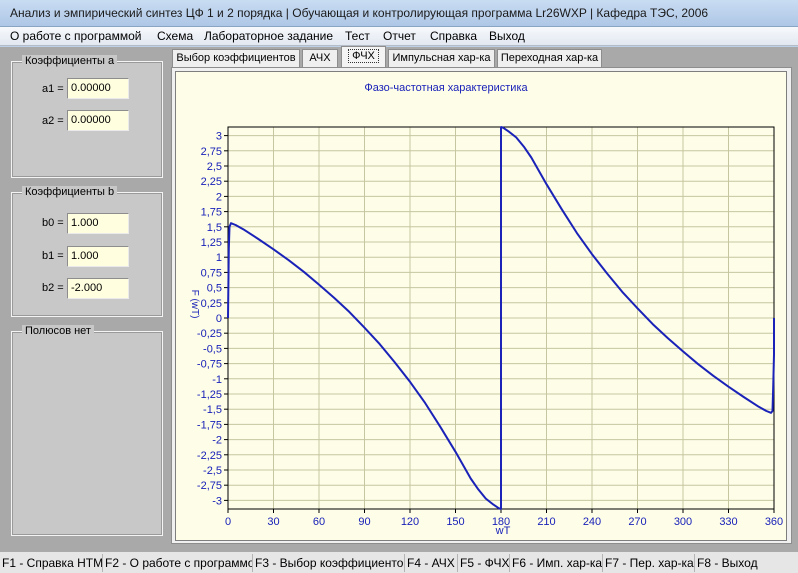  What do you see at coordinates (431, 563) in the screenshot?
I see `status-f4: F4 - АЧХ` at bounding box center [431, 563].